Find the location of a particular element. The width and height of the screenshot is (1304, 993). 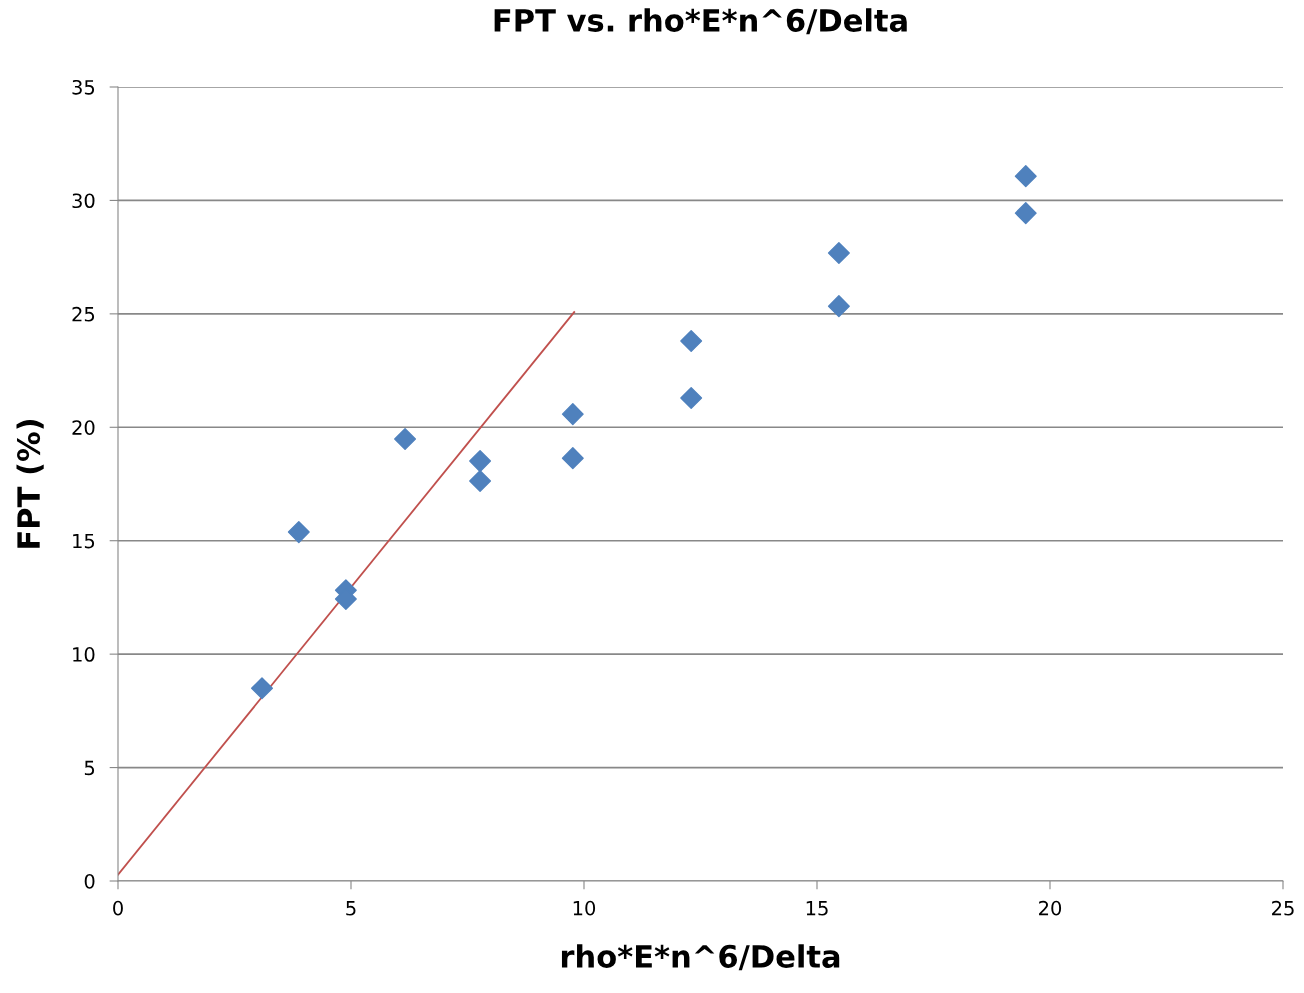

x-tick-label: 25 is located at coordinates (1283, 908).